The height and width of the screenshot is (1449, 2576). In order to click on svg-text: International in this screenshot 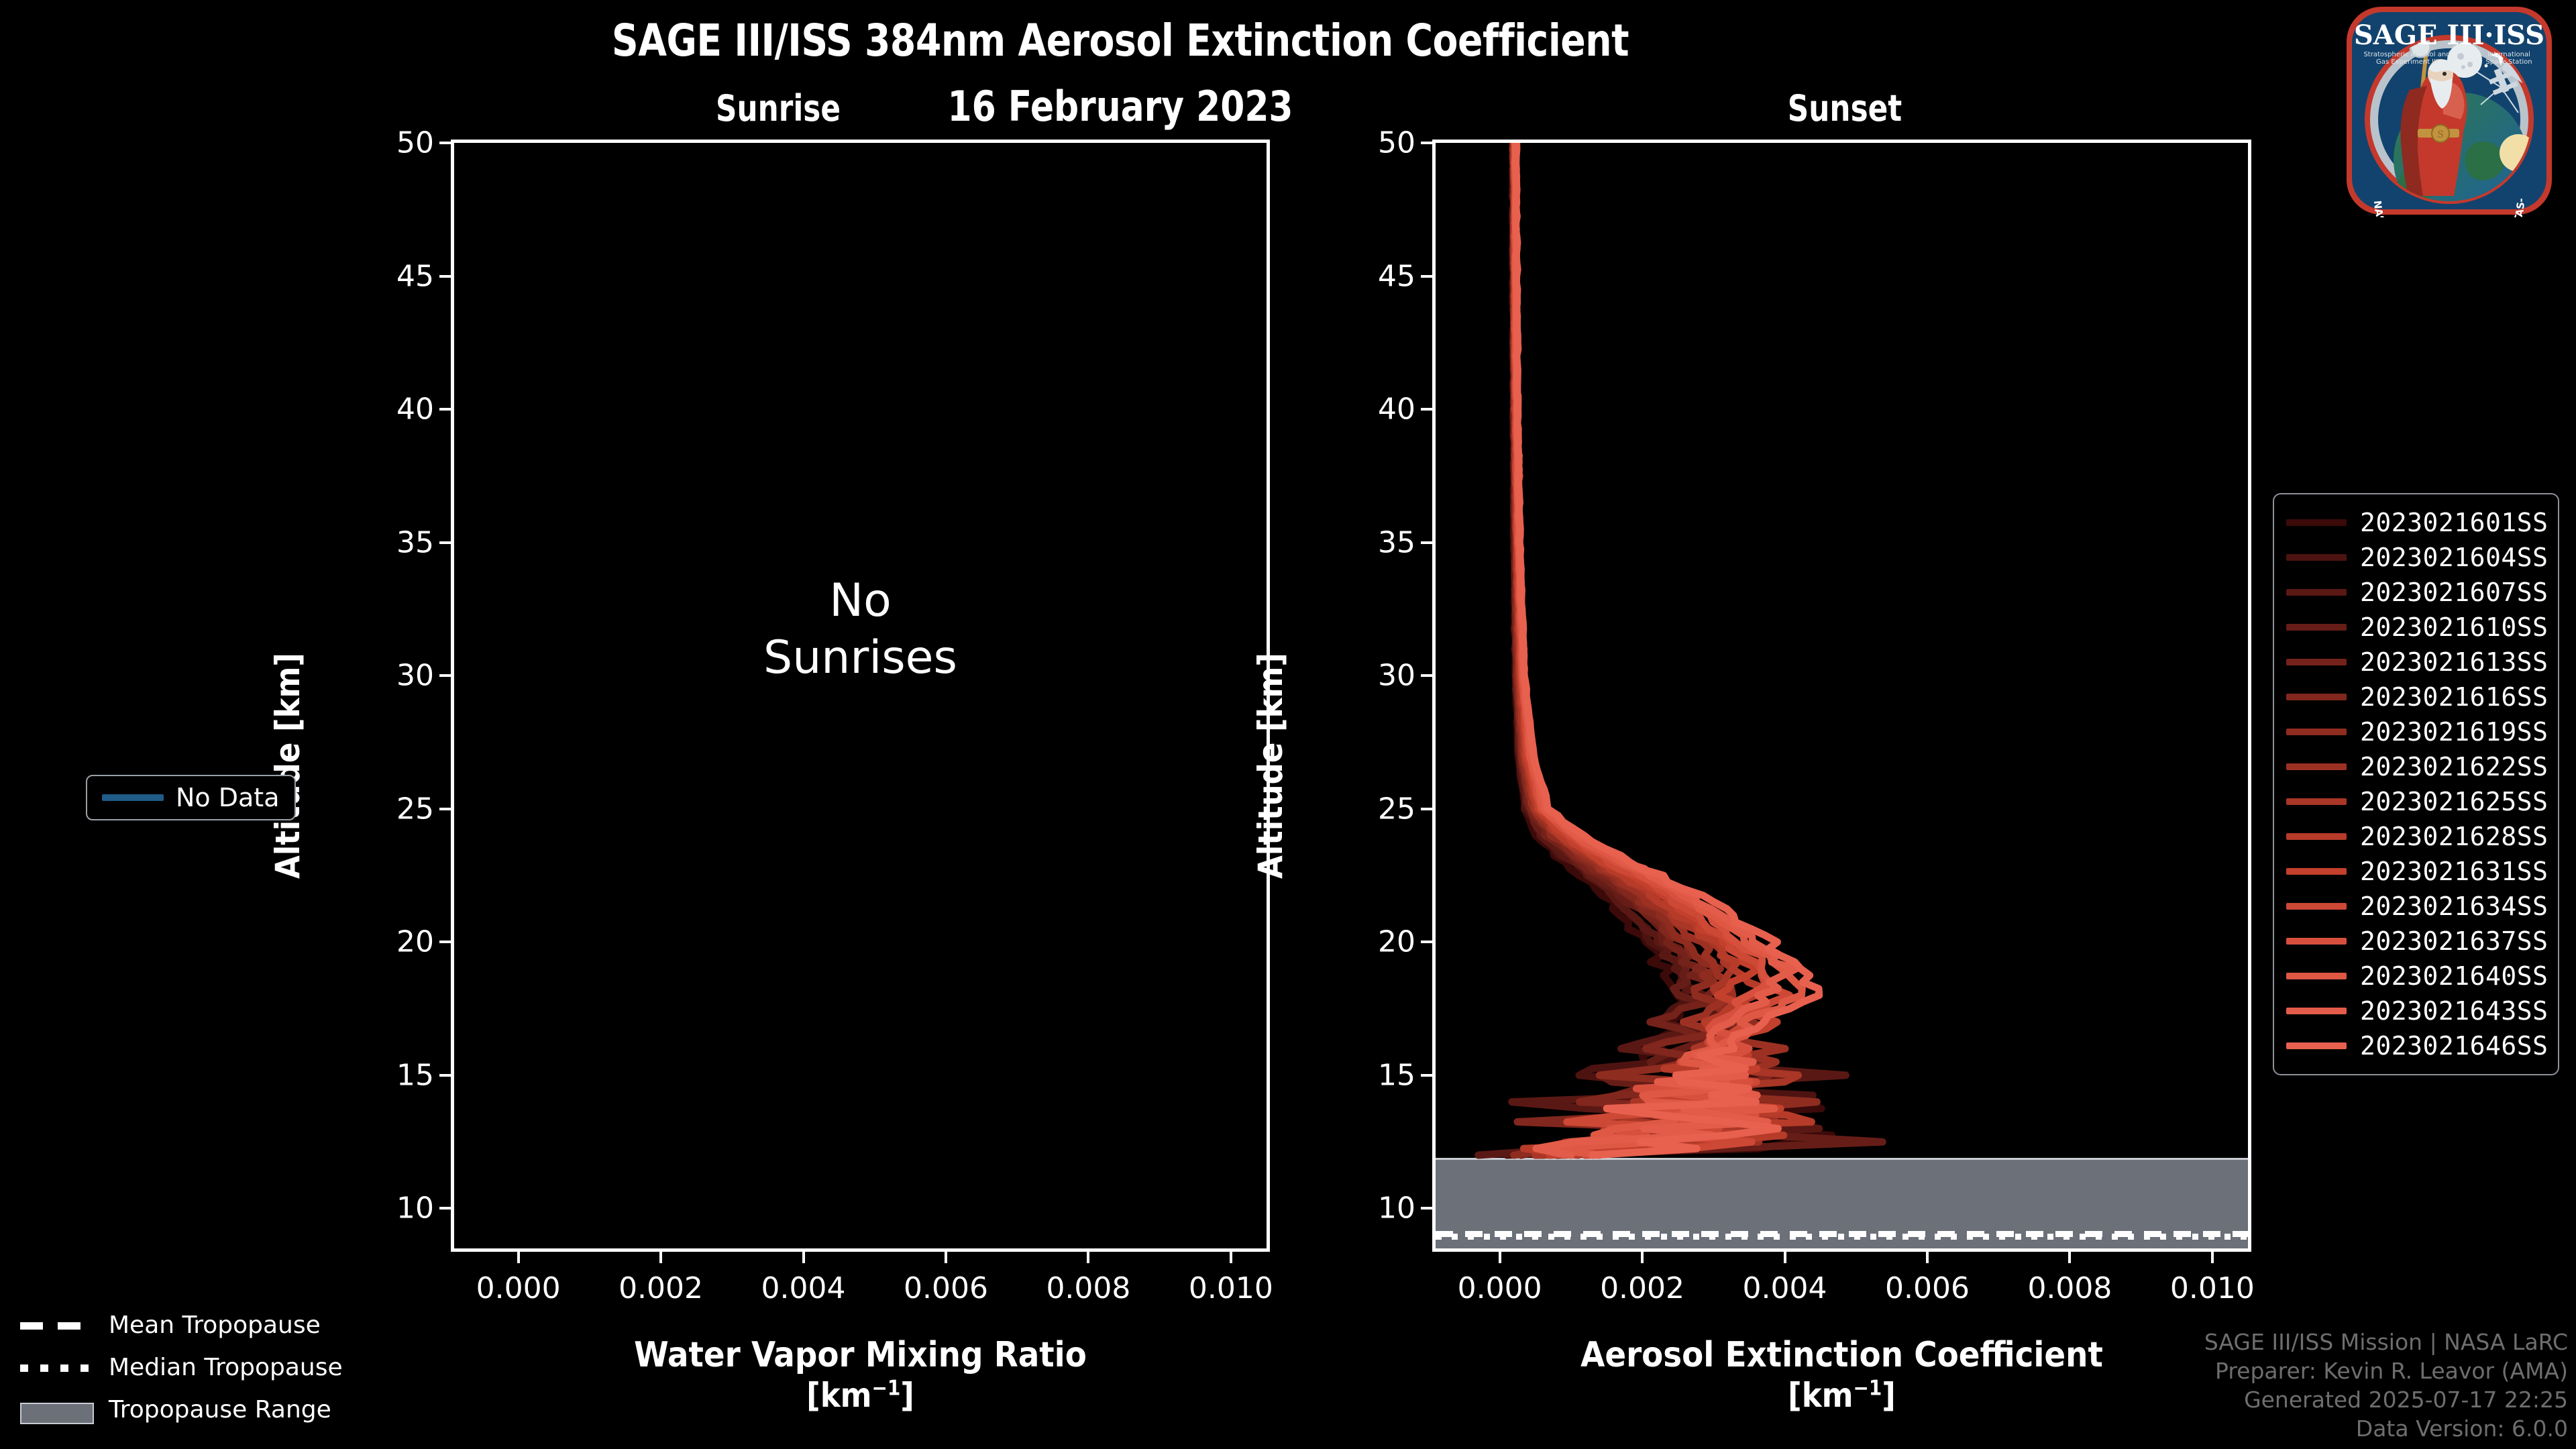, I will do `click(2508, 54)`.